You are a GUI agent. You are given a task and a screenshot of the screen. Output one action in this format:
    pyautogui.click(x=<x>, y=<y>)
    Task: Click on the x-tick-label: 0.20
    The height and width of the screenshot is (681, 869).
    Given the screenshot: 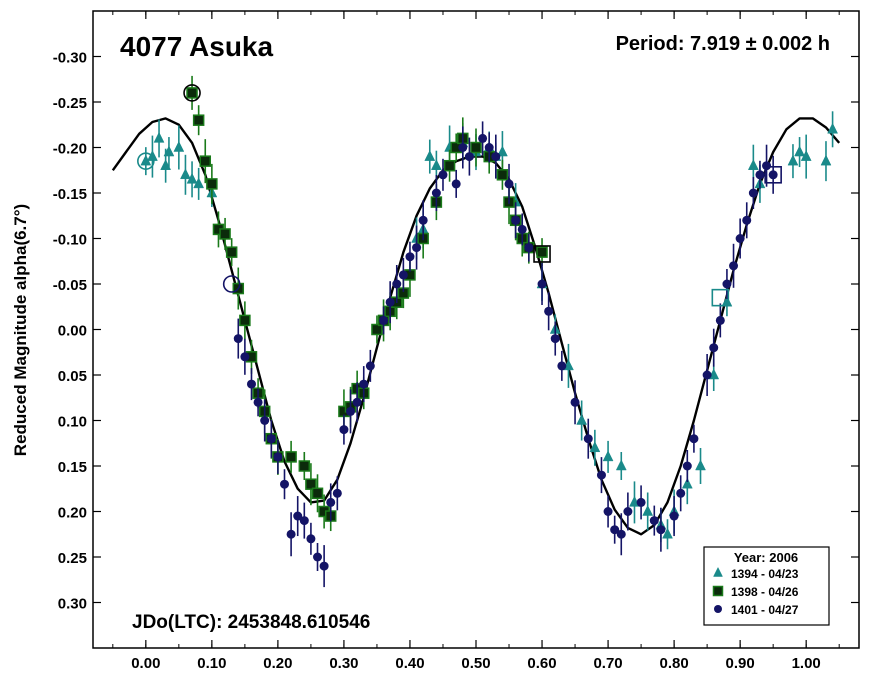 What is the action you would take?
    pyautogui.click(x=277, y=663)
    